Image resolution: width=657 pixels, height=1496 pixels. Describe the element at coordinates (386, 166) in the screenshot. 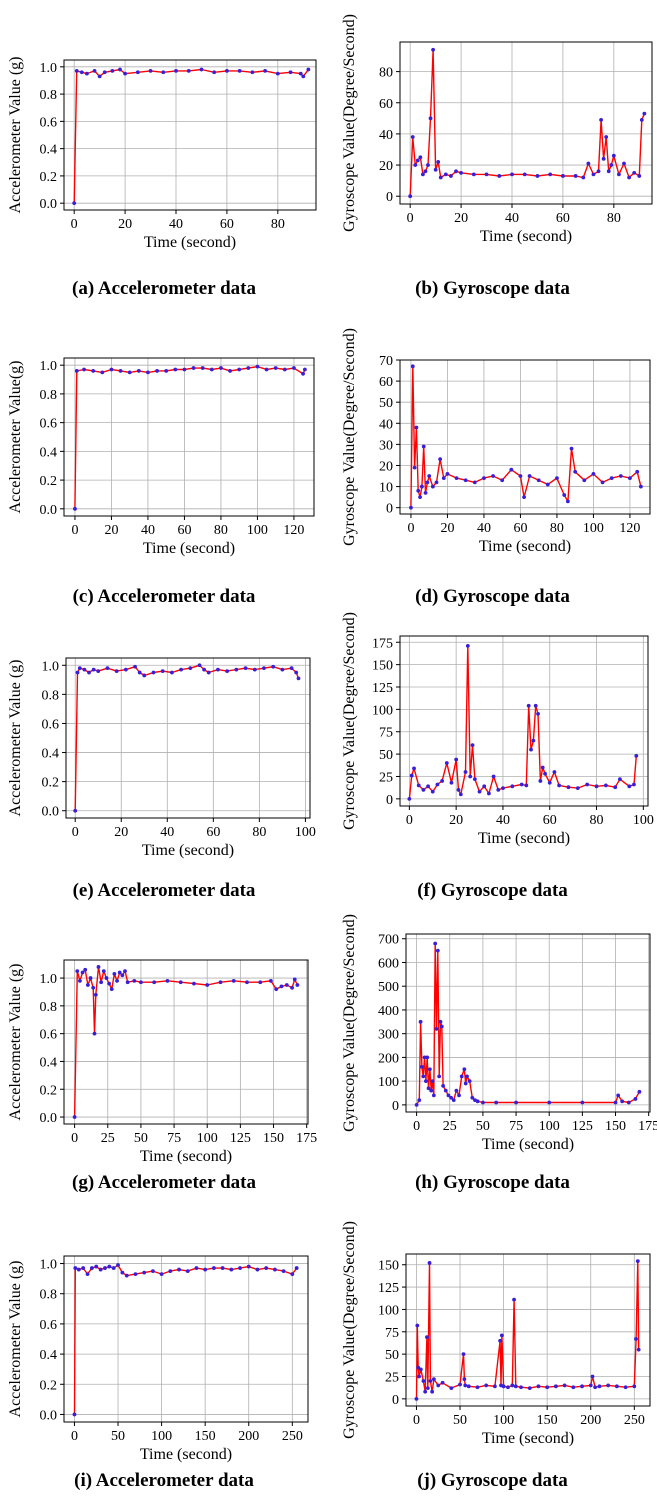

I see `y-tick-label: 20` at that location.